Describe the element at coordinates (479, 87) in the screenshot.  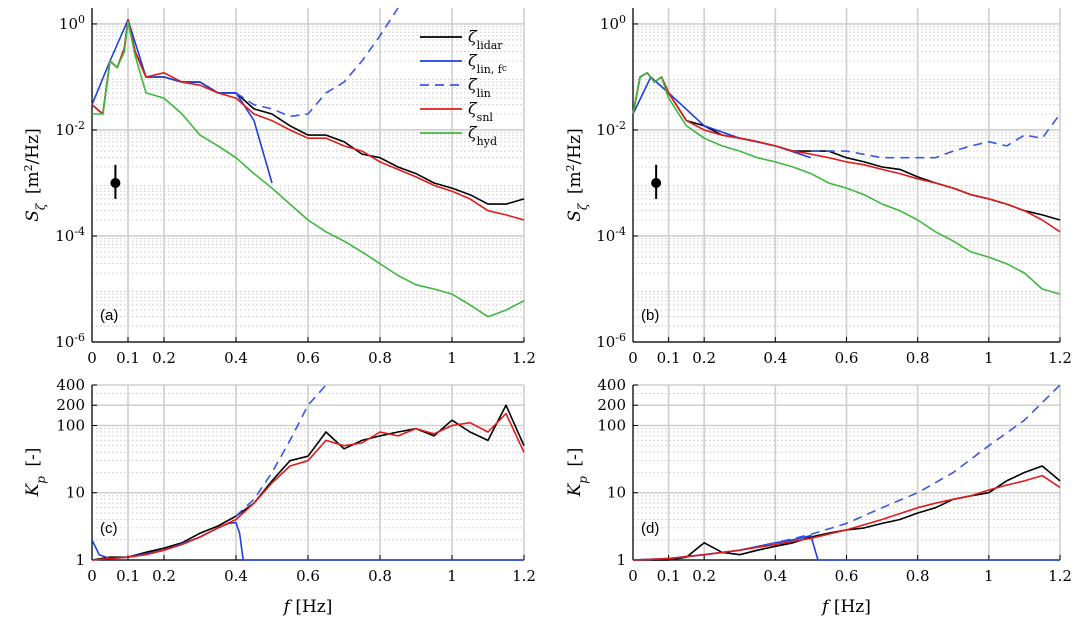
I see `legend-label: ζlin` at that location.